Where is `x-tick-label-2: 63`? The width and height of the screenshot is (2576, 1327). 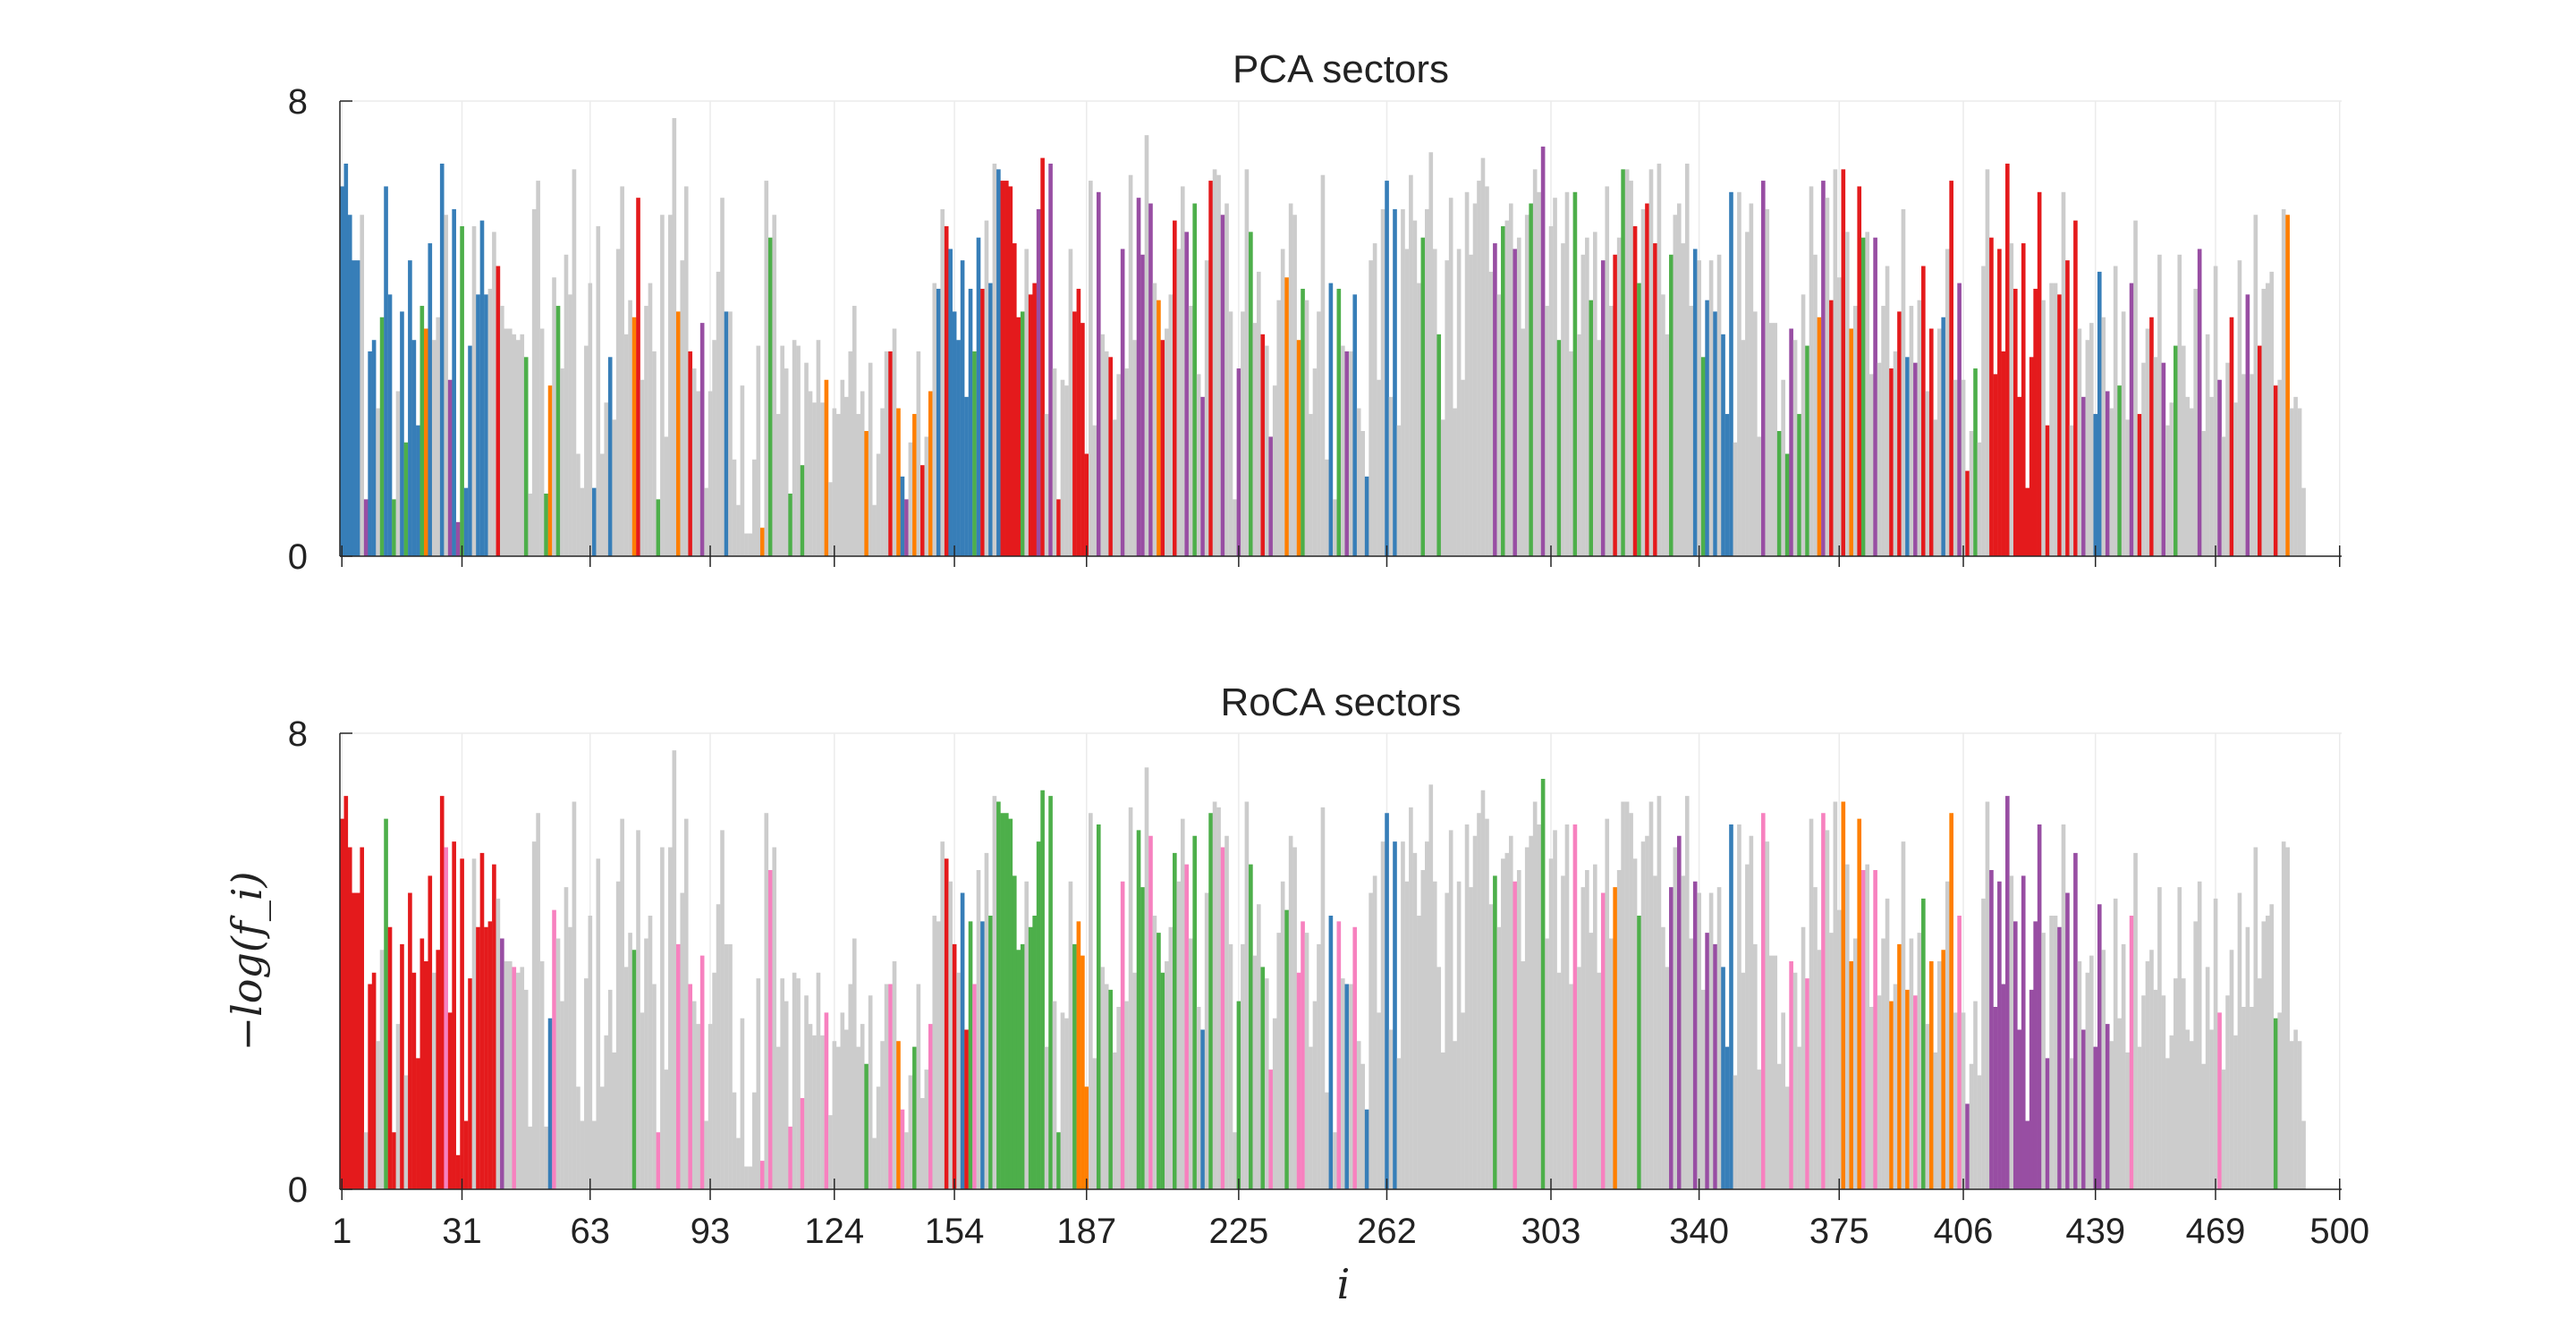 x-tick-label-2: 63 is located at coordinates (591, 1231).